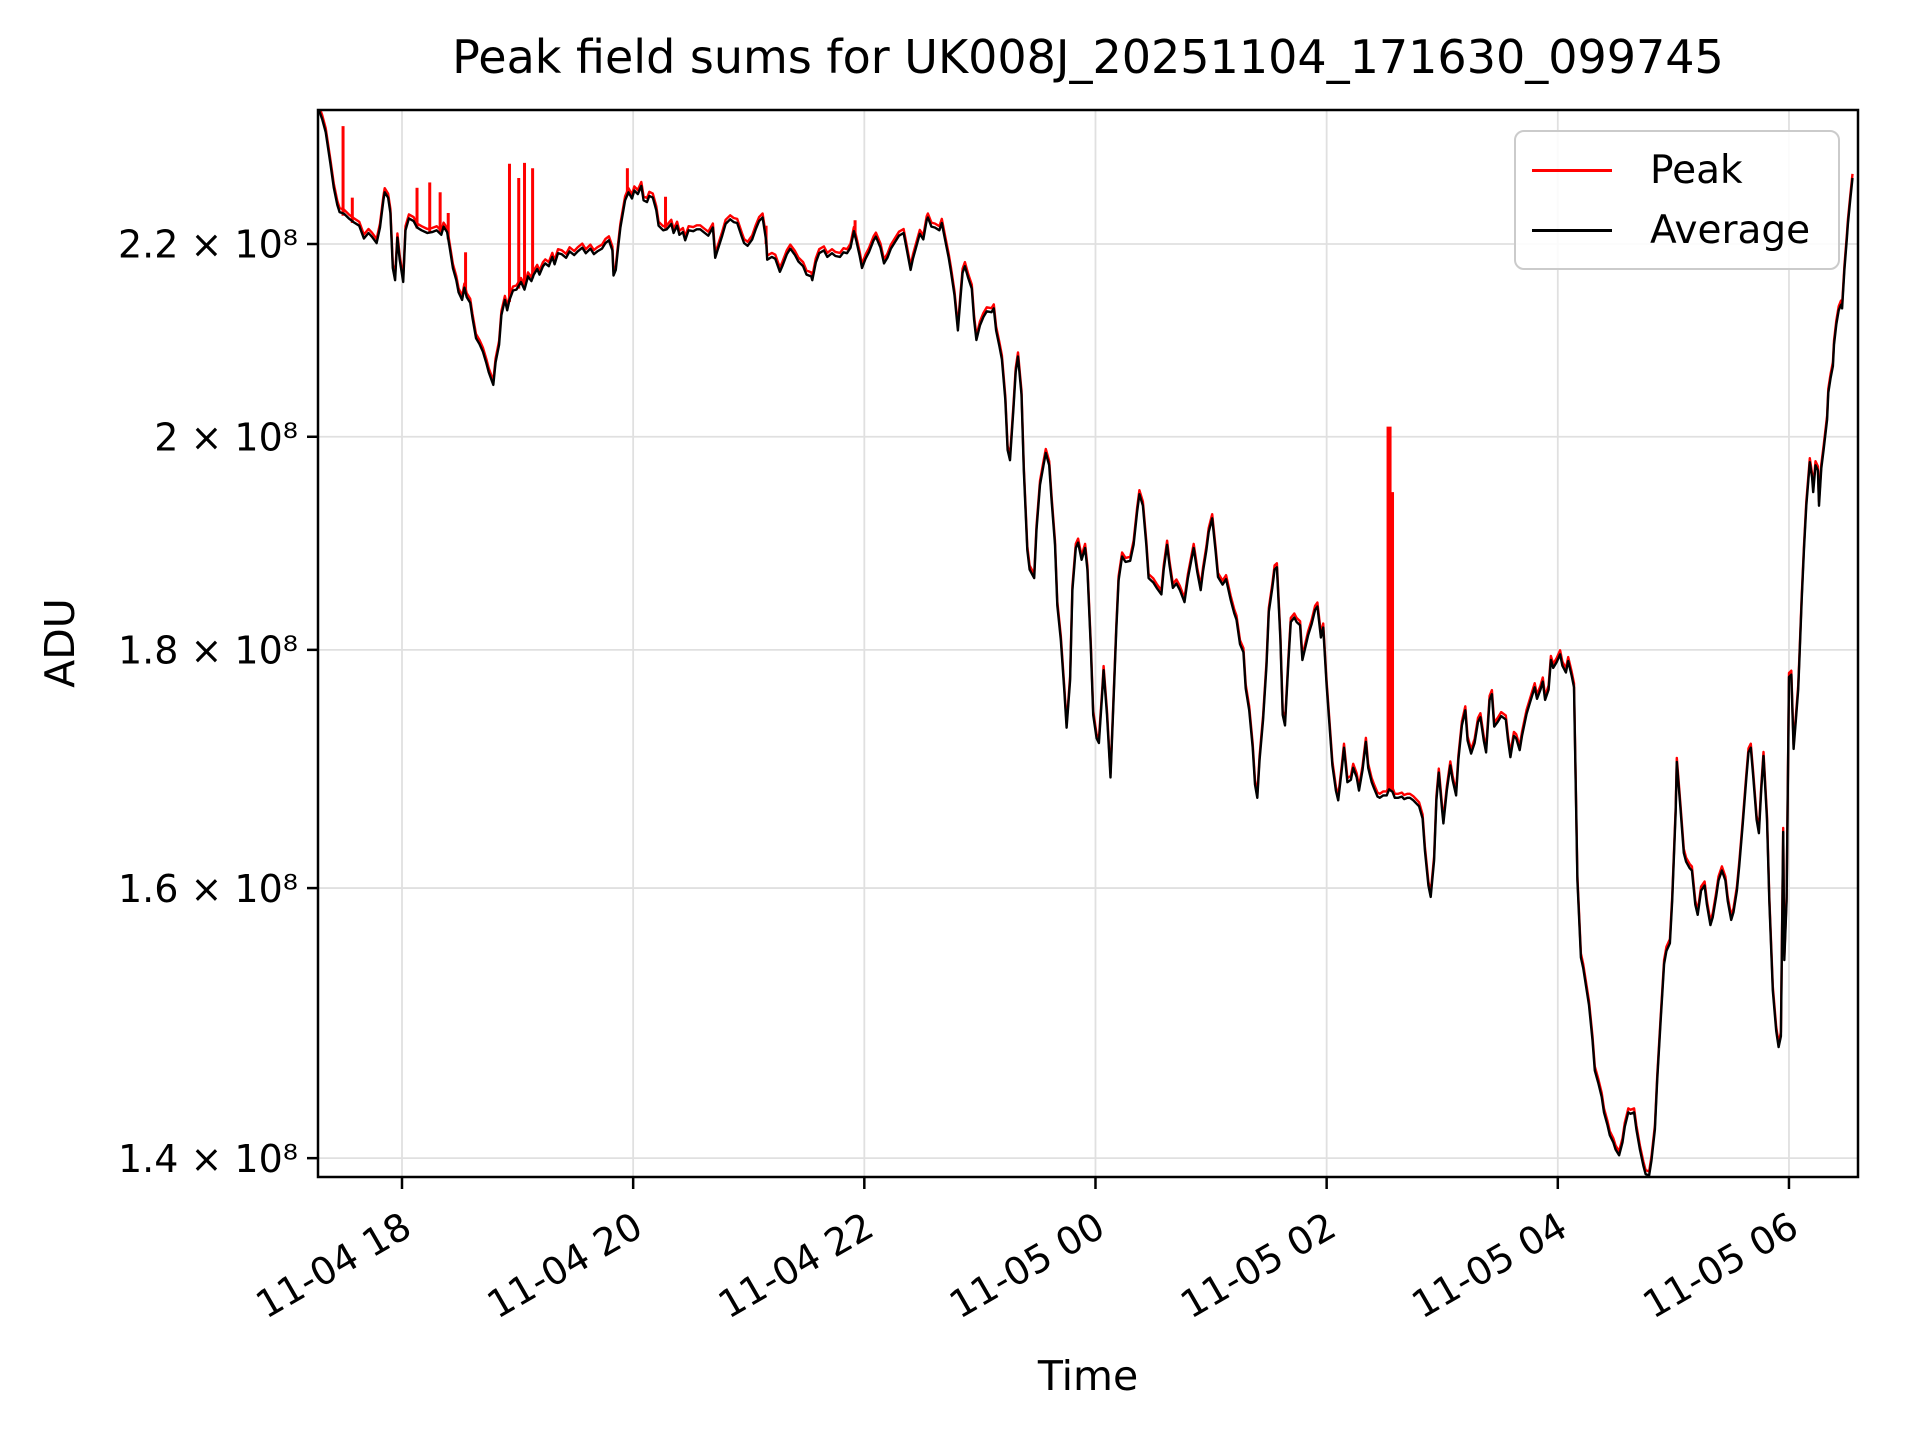 This screenshot has height=1440, width=1920. What do you see at coordinates (565, 1266) in the screenshot?
I see `x-tick-label: 11-04 20` at bounding box center [565, 1266].